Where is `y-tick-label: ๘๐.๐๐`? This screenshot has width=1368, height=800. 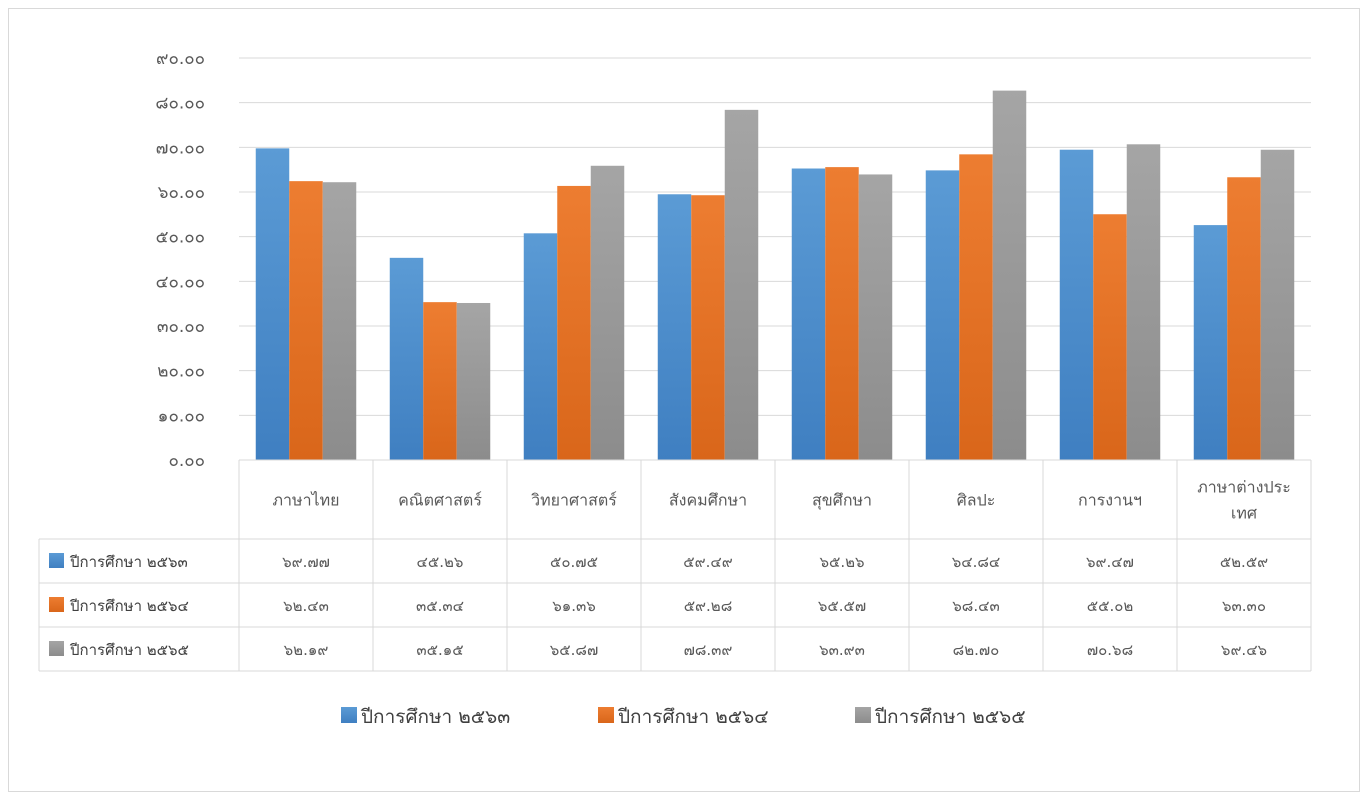 y-tick-label: ๘๐.๐๐ is located at coordinates (180, 104).